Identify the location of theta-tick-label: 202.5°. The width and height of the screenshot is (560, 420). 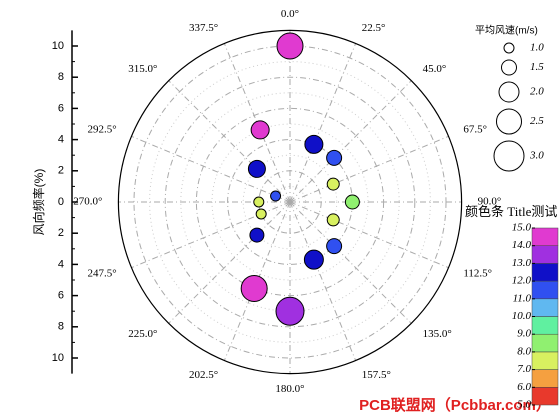
(203, 375).